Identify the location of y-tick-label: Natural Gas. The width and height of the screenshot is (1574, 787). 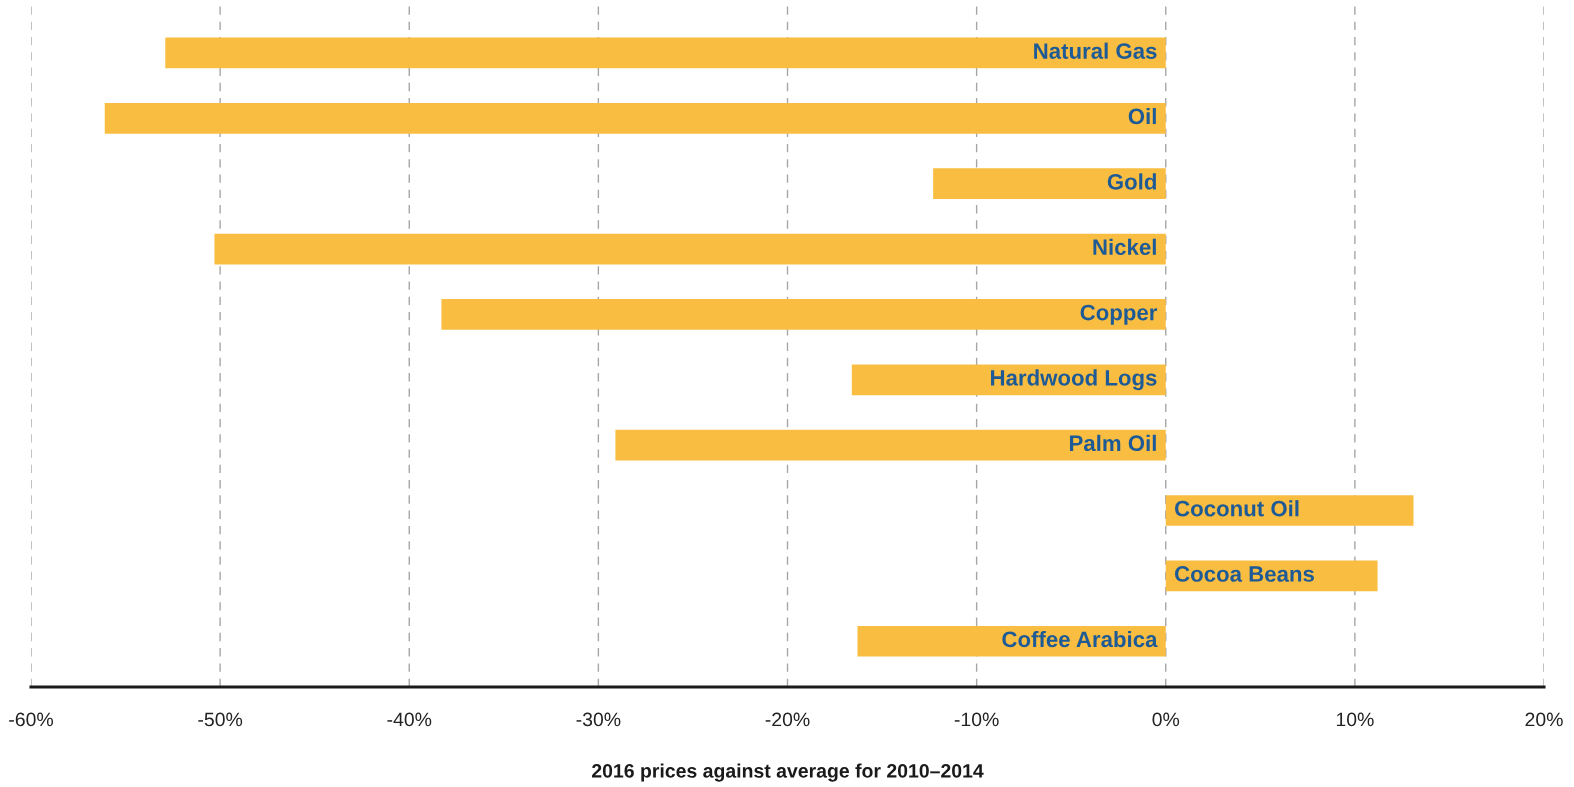
(1095, 50).